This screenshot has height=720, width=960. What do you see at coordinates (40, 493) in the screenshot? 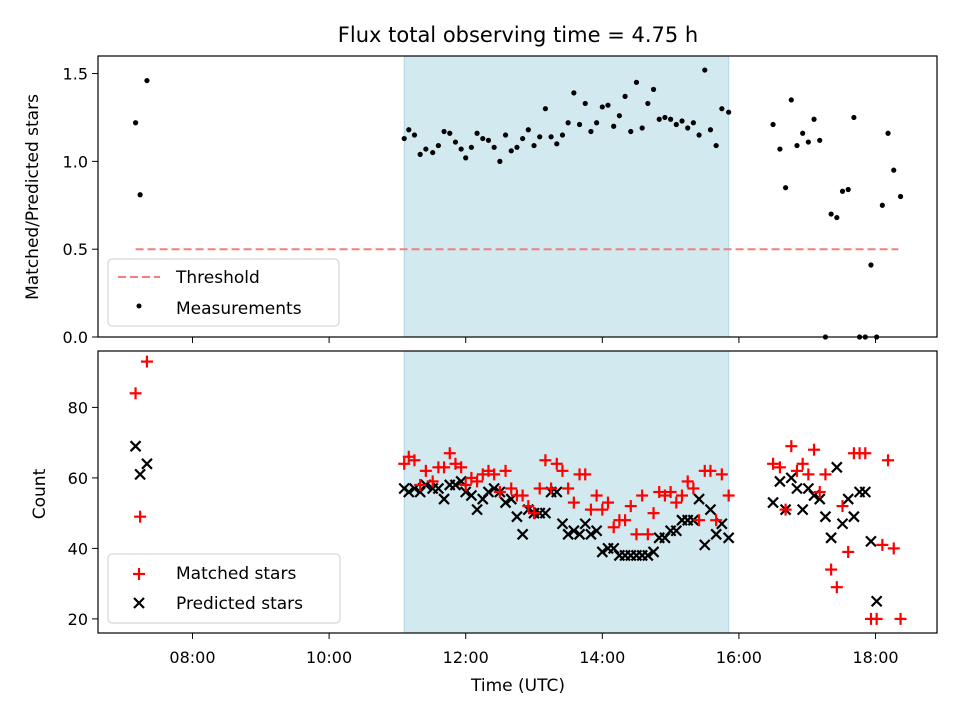
I see `bottom-y-axis-label: Count` at bounding box center [40, 493].